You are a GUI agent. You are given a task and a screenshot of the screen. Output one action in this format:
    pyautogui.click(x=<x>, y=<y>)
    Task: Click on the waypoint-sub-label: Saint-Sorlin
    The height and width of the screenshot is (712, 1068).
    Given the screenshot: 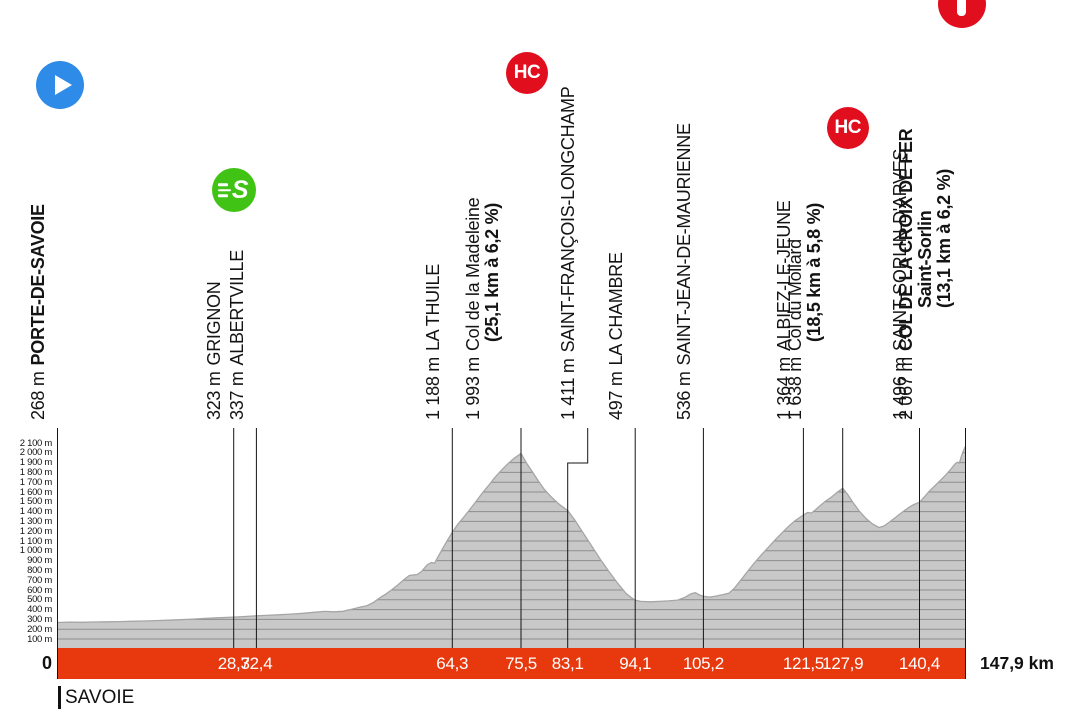 What is the action you would take?
    pyautogui.click(x=924, y=259)
    